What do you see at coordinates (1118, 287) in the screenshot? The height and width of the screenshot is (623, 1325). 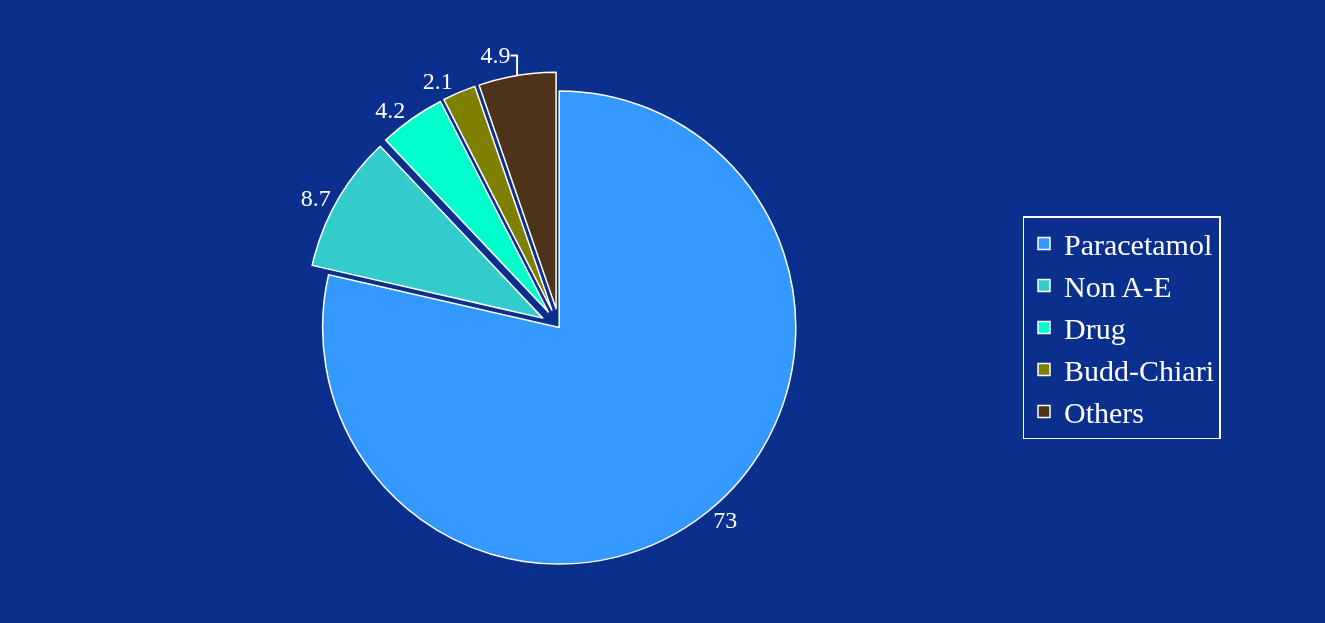 I see `legend-label: Non A-E` at bounding box center [1118, 287].